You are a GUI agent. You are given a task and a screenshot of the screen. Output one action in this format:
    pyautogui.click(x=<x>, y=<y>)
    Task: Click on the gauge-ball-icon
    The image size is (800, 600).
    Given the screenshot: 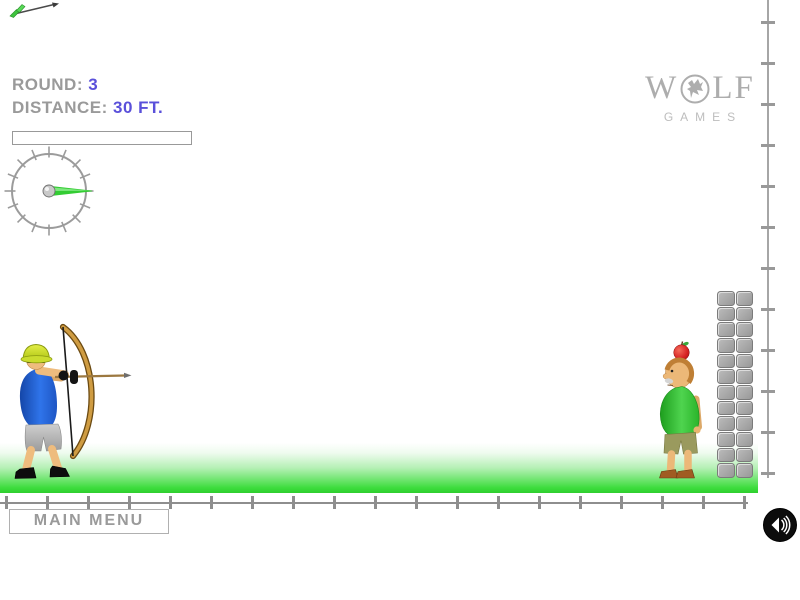 What is the action you would take?
    pyautogui.click(x=49, y=191)
    